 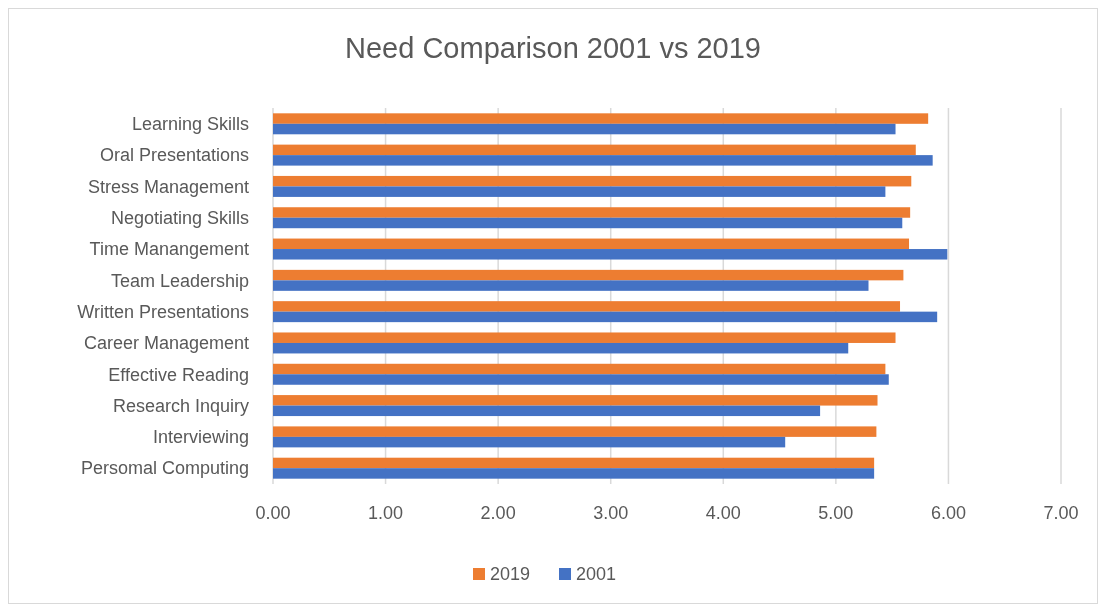 What do you see at coordinates (510, 574) in the screenshot?
I see `legend-label: 2019` at bounding box center [510, 574].